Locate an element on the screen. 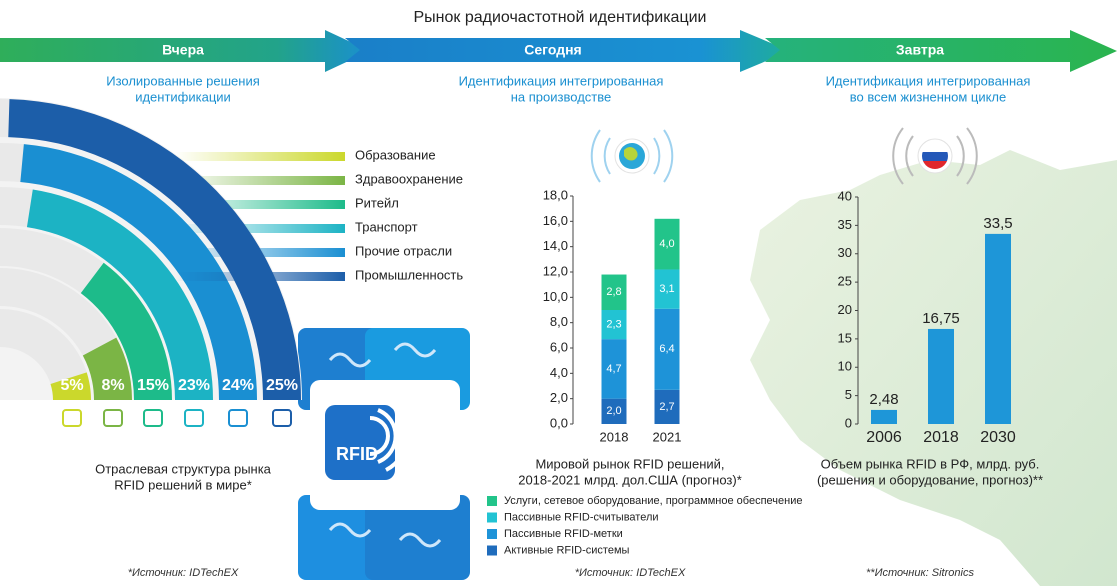 Image resolution: width=1117 pixels, height=586 pixels. legend-label: Транспорт is located at coordinates (386, 226).